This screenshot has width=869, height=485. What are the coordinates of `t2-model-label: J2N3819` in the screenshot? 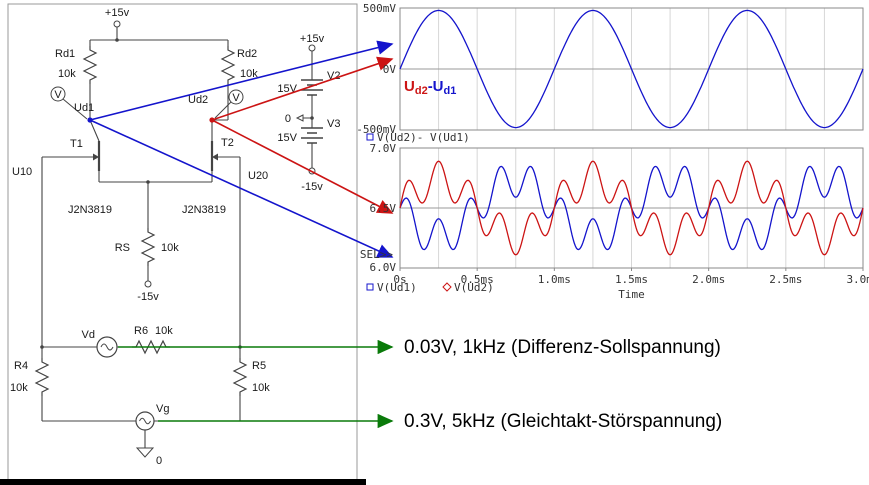 It's located at (204, 210).